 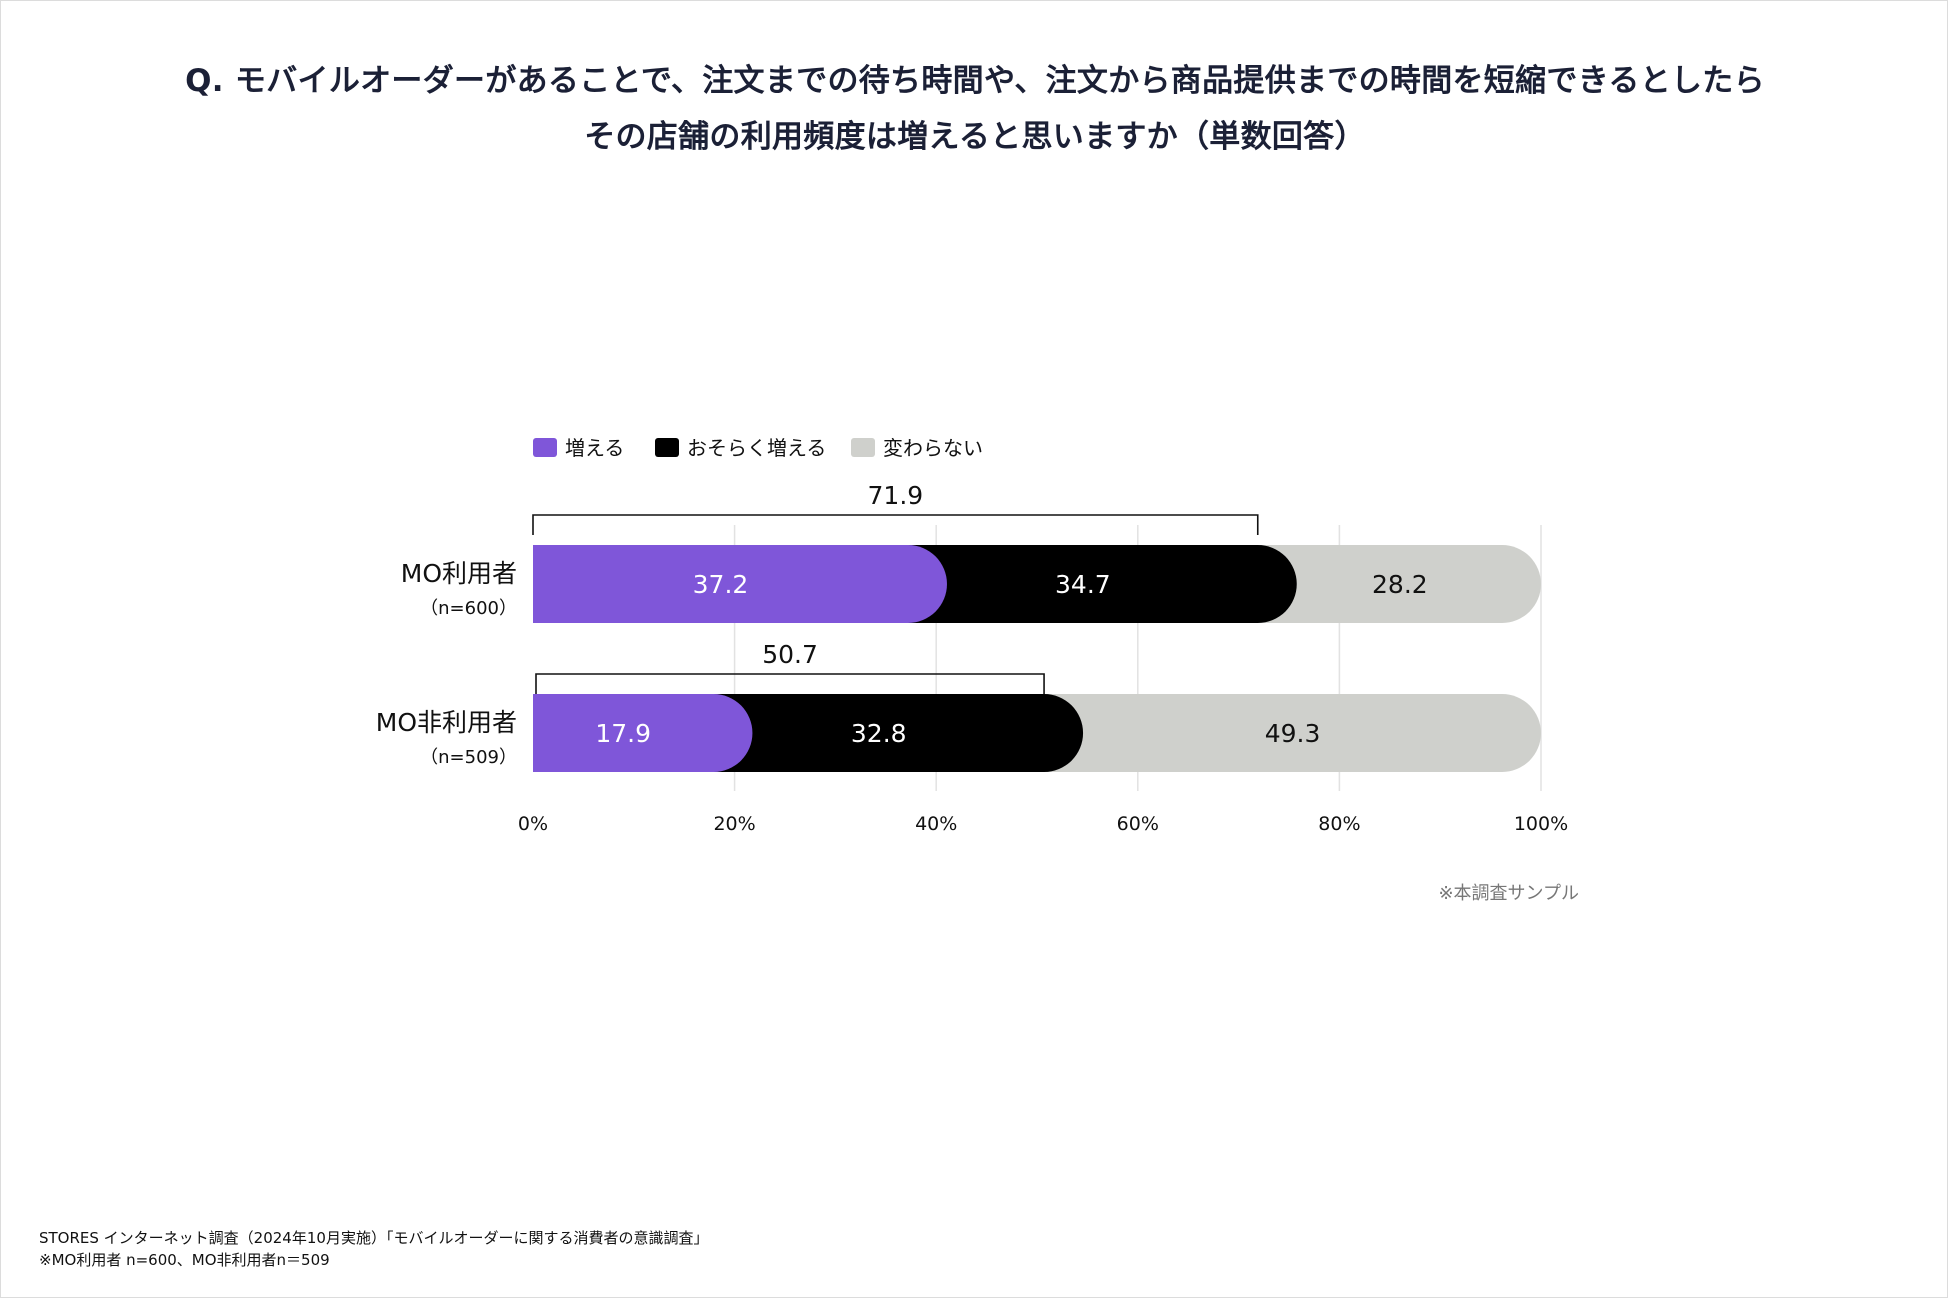 What do you see at coordinates (446, 722) in the screenshot?
I see `category-label: MO非利用者` at bounding box center [446, 722].